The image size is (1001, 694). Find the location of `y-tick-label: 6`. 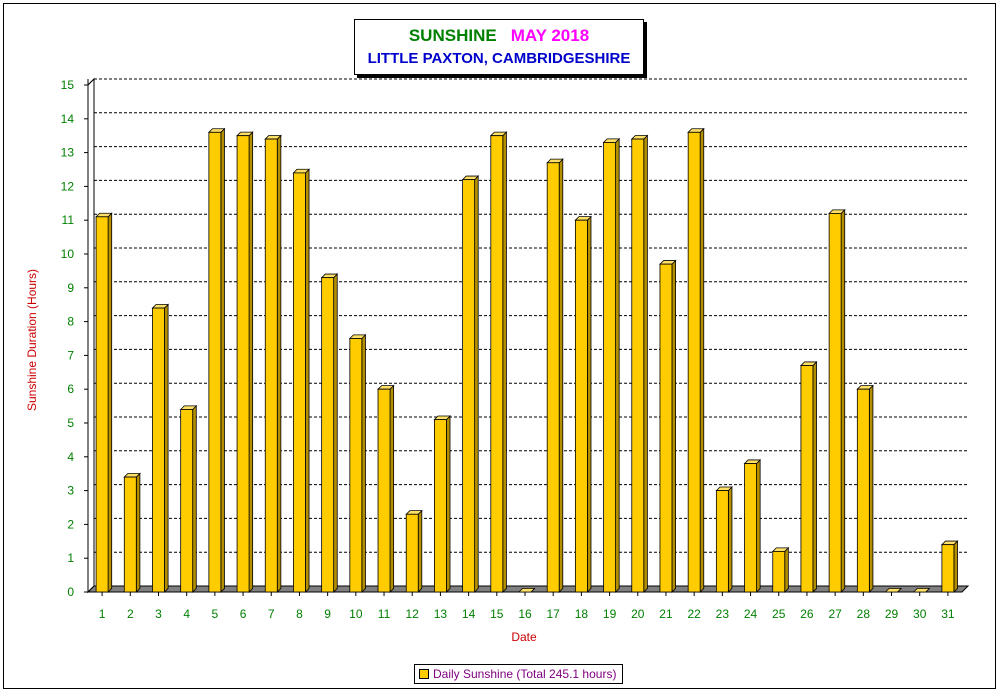

y-tick-label: 6 is located at coordinates (70, 389).